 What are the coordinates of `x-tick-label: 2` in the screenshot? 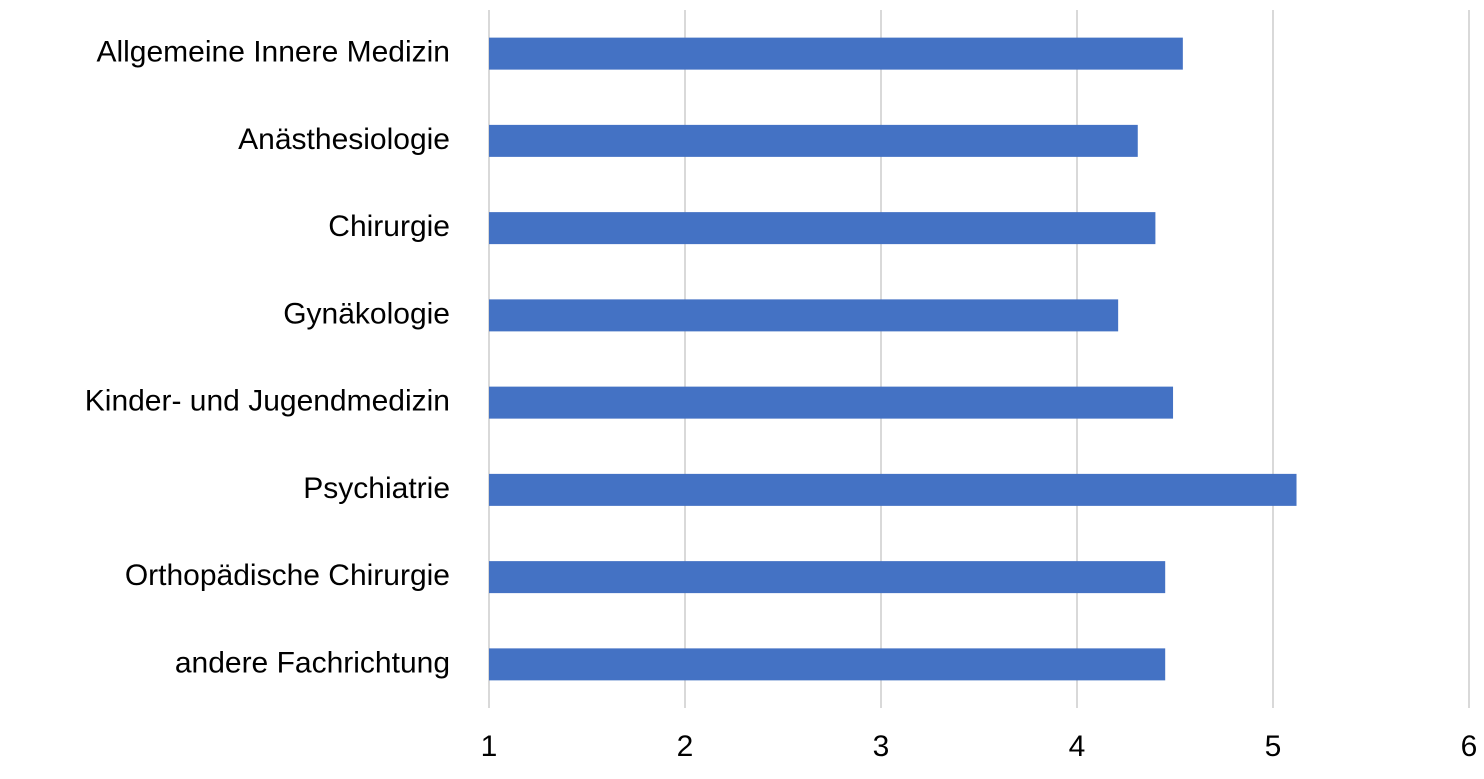 It's located at (685, 746).